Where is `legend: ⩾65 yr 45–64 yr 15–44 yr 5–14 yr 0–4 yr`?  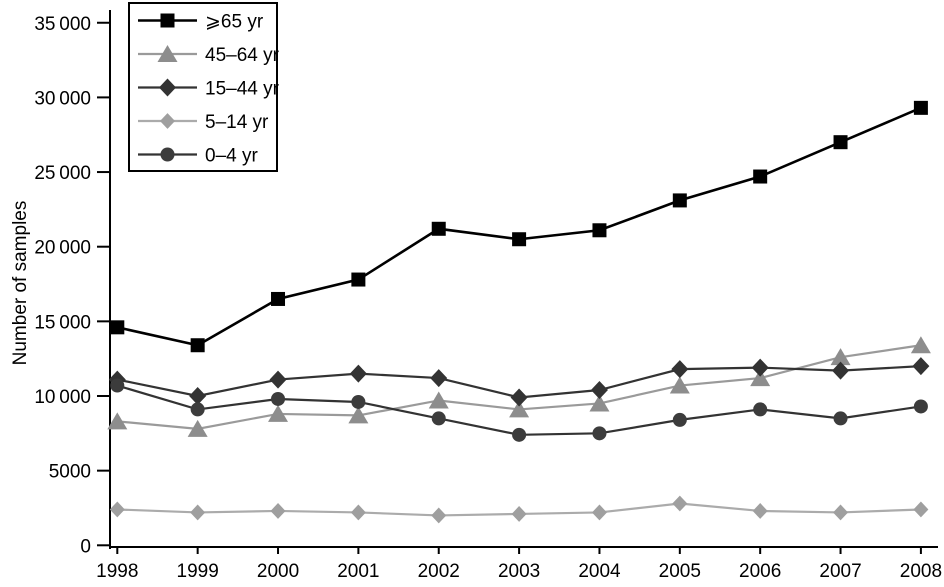
legend: ⩾65 yr 45–64 yr 15–44 yr 5–14 yr 0–4 yr is located at coordinates (204, 87).